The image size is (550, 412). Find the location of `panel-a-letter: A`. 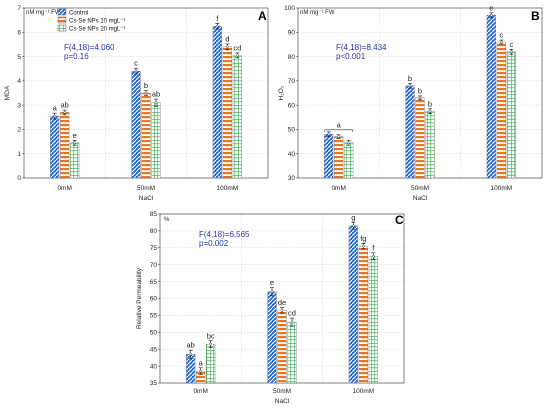

panel-a-letter: A is located at coordinates (262, 16).